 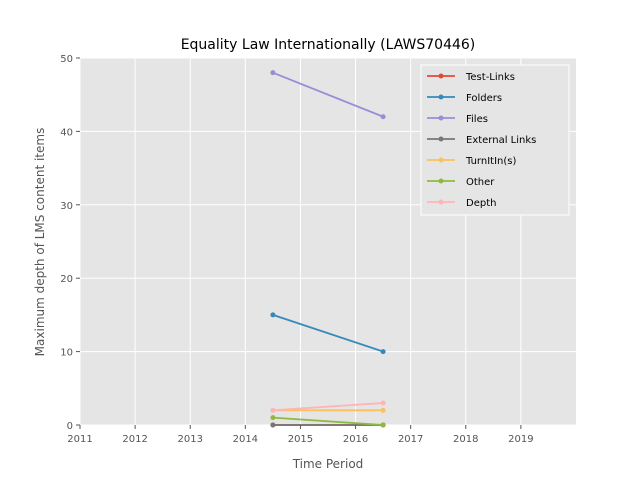 What do you see at coordinates (477, 119) in the screenshot?
I see `legend-label: Files` at bounding box center [477, 119].